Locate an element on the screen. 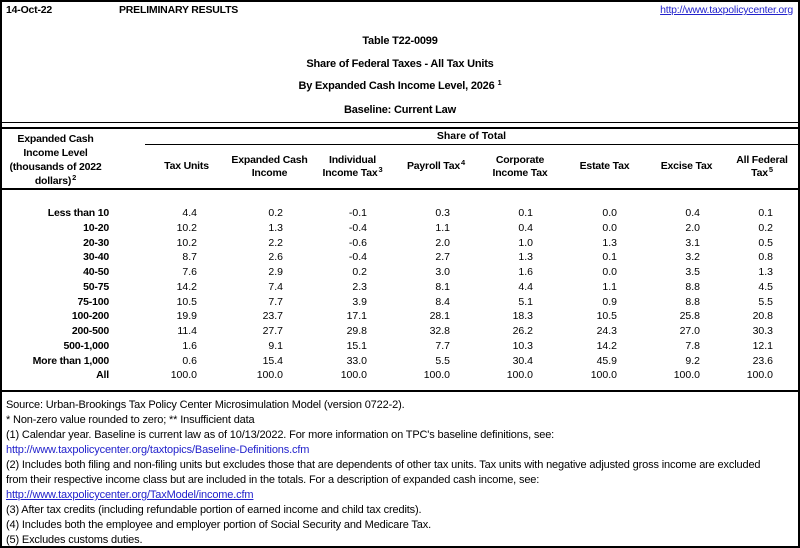 This screenshot has height=548, width=800. cell-value: 10.3 is located at coordinates (522, 345).